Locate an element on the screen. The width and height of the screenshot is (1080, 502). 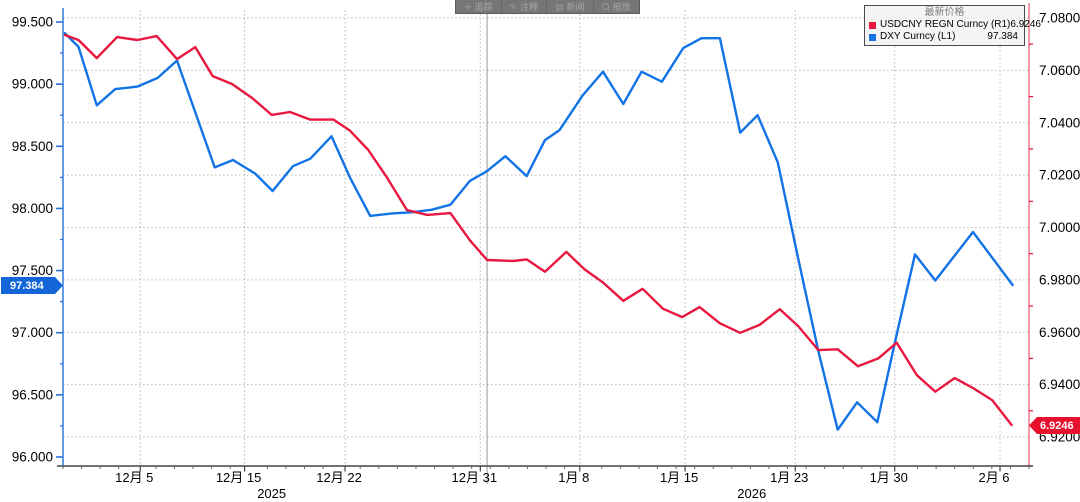
chart-toolbar: ✛ 追踪 ✎ 注释 ▤ 新闻 缩放 is located at coordinates (547, 7).